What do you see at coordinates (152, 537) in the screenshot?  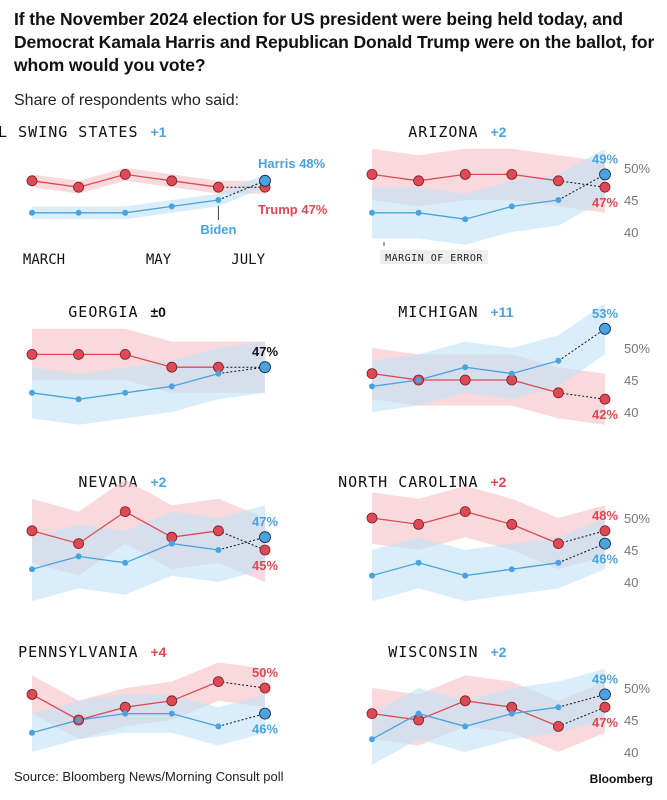 I see `panel-nevada: NEVADA +247%45%` at bounding box center [152, 537].